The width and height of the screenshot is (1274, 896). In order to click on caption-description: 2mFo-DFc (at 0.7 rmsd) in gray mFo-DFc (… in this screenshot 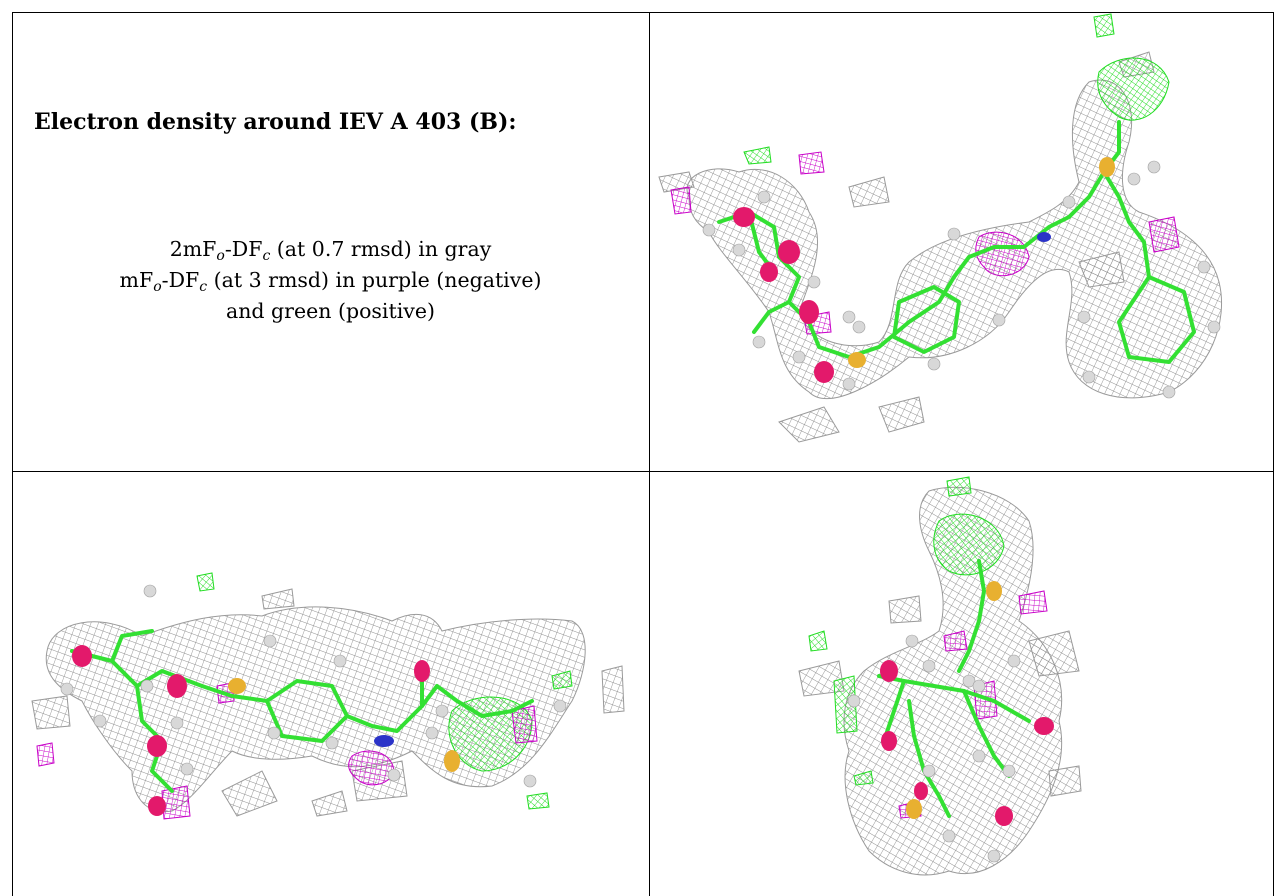, I will do `click(330, 280)`.